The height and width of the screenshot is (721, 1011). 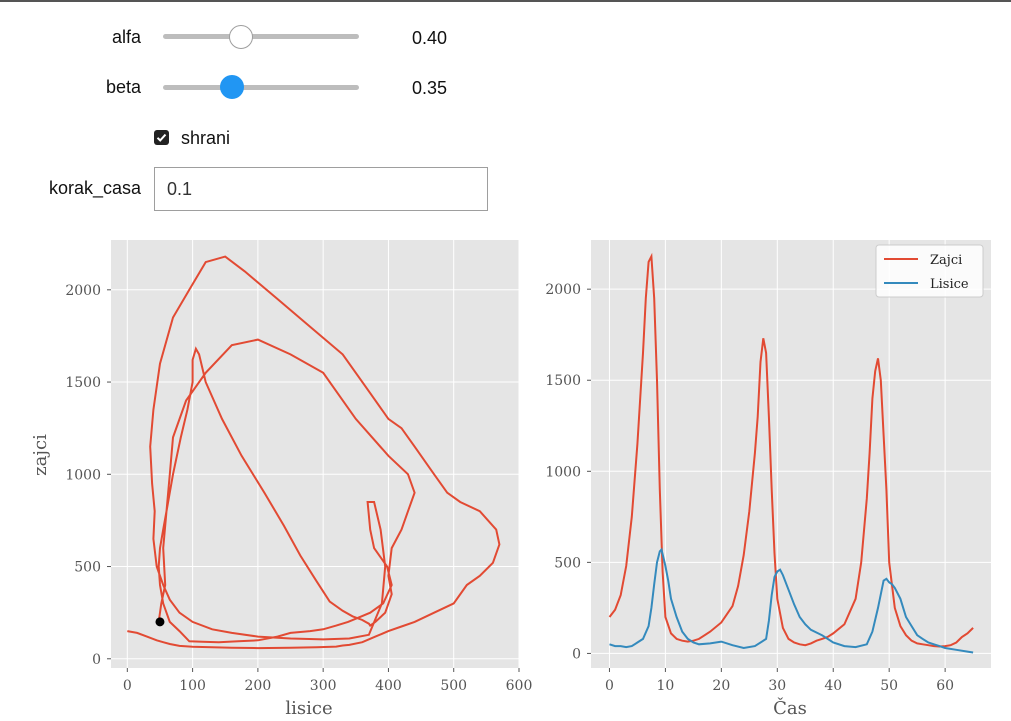 I want to click on time-plot-x-ticks: 0 10 20 30 40 50 60, so click(x=779, y=681).